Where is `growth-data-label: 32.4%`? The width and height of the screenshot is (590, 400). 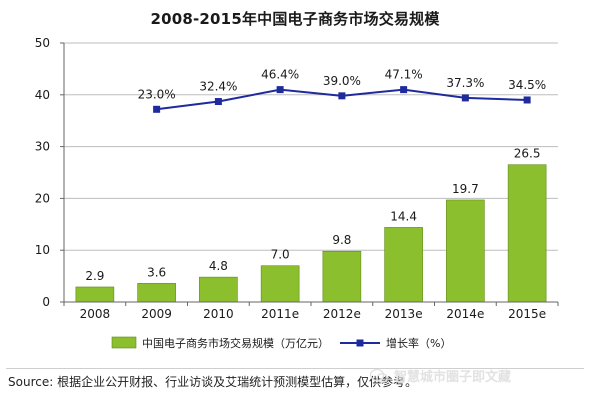 growth-data-label: 32.4% is located at coordinates (218, 87).